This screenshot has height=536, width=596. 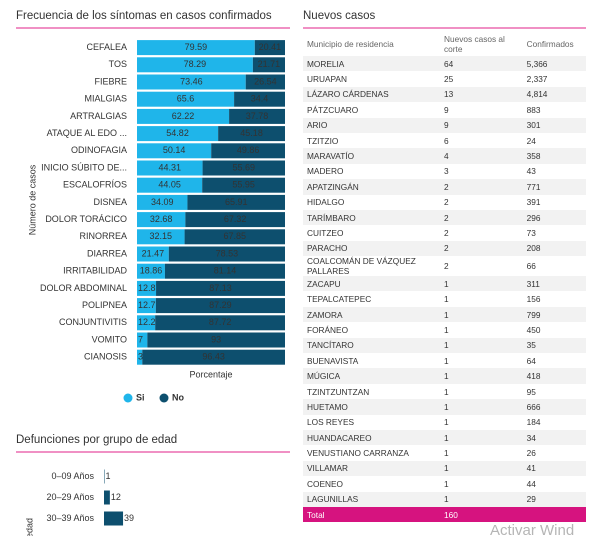 What do you see at coordinates (29, 527) in the screenshot?
I see `y-axis-title: edad` at bounding box center [29, 527].